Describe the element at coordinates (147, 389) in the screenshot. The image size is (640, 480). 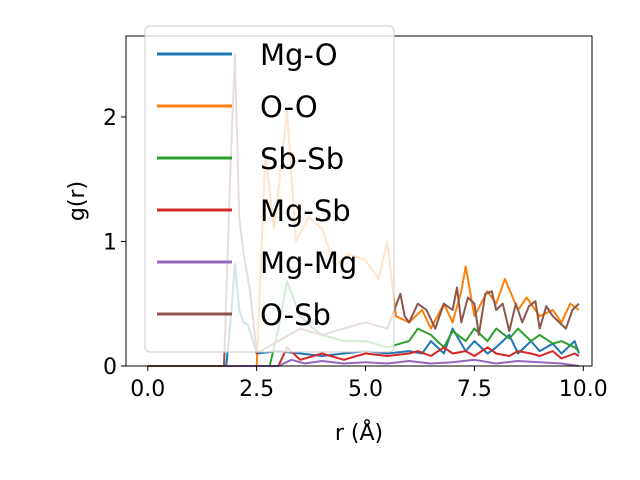
I see `x-tick-label: 0.0` at that location.